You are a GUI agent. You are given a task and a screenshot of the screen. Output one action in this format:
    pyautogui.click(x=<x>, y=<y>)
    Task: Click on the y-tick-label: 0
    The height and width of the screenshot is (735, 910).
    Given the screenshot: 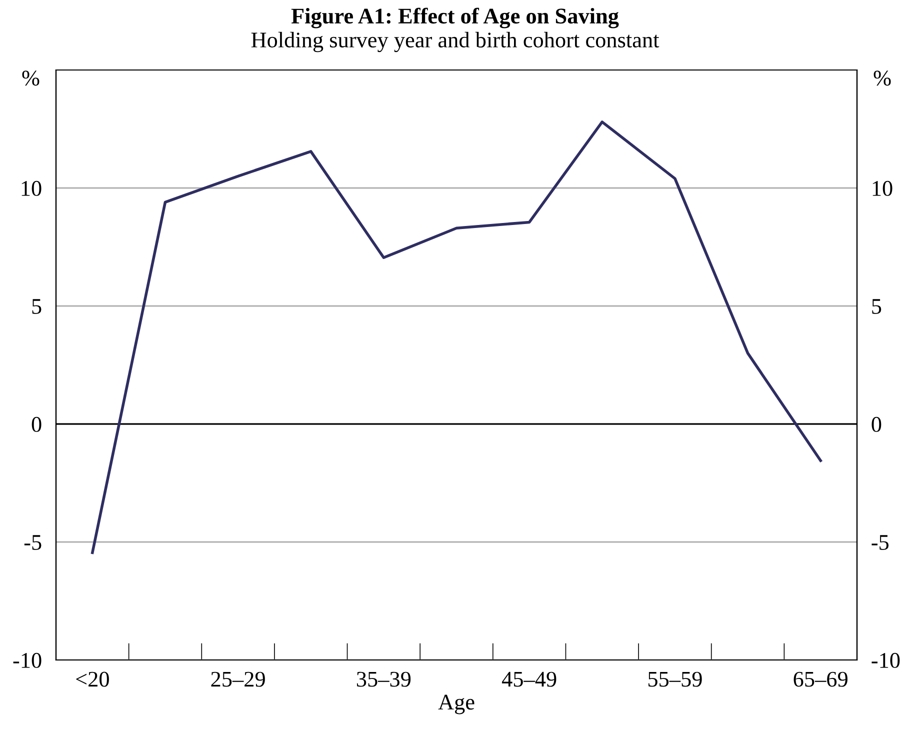 What is the action you would take?
    pyautogui.click(x=37, y=424)
    